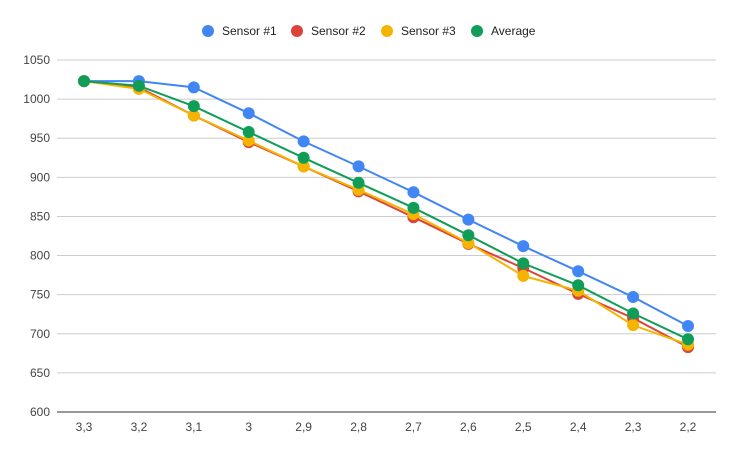 The width and height of the screenshot is (738, 456). I want to click on x-tick-label: 2,9, so click(303, 427).